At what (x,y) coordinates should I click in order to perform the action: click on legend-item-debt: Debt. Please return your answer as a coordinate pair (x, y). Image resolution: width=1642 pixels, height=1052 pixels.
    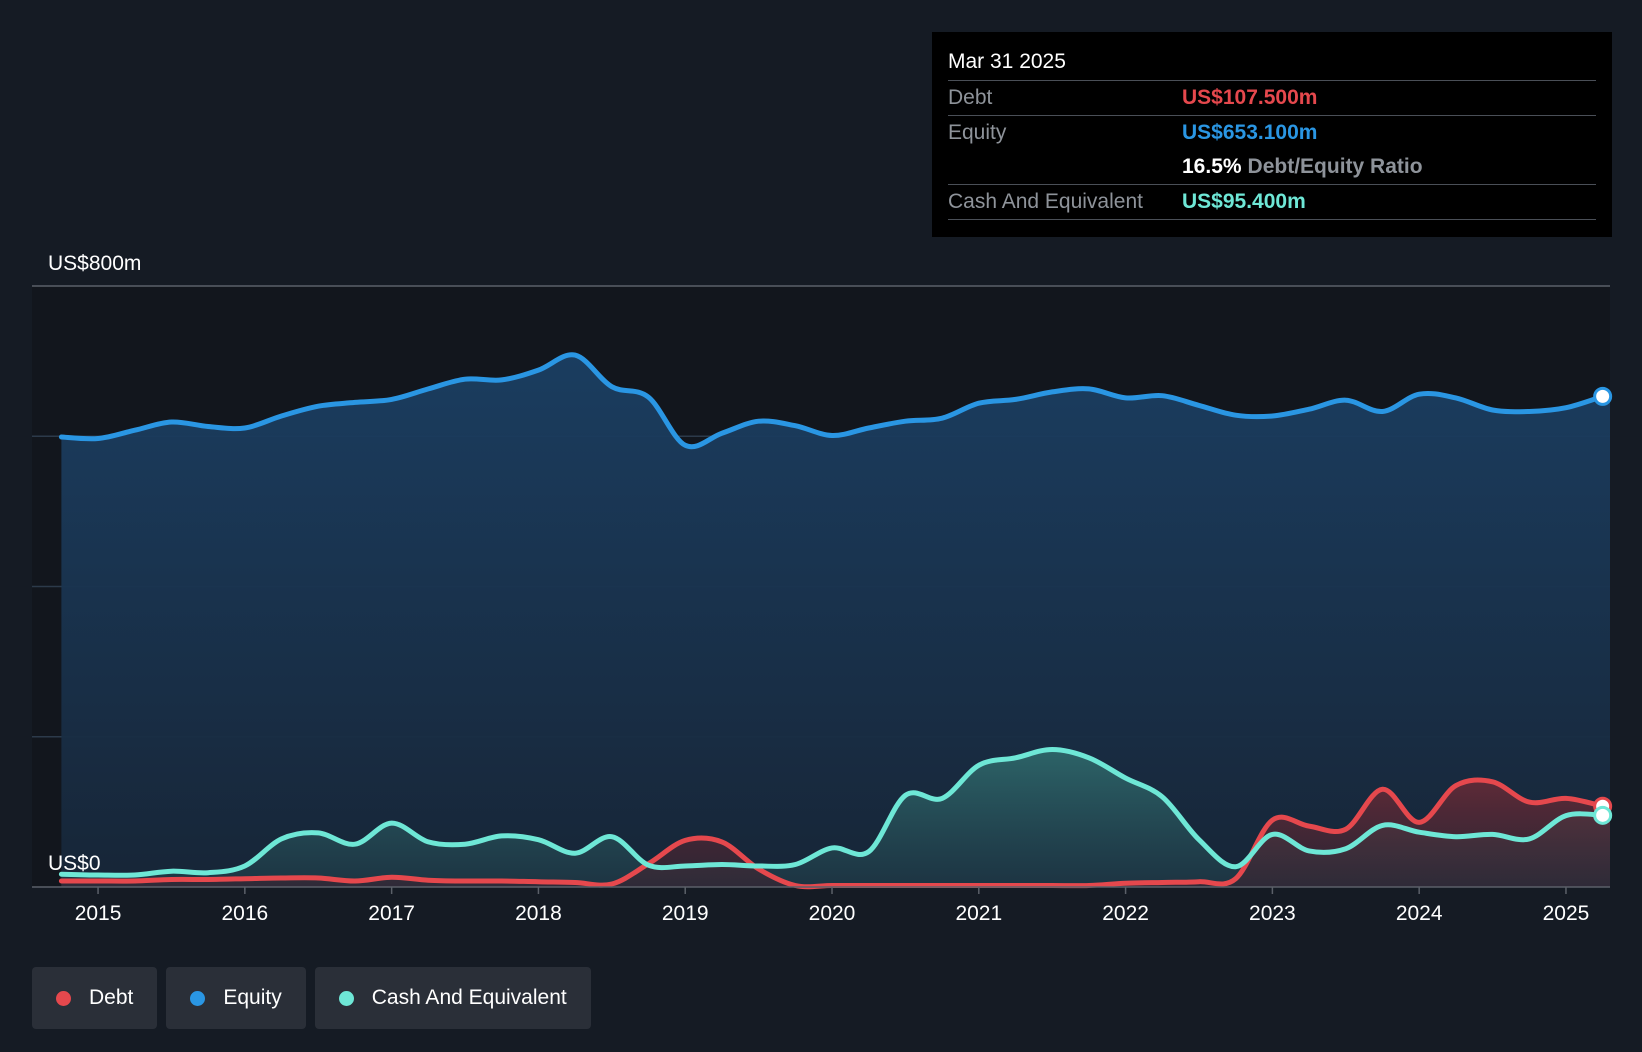
    Looking at the image, I should click on (95, 998).